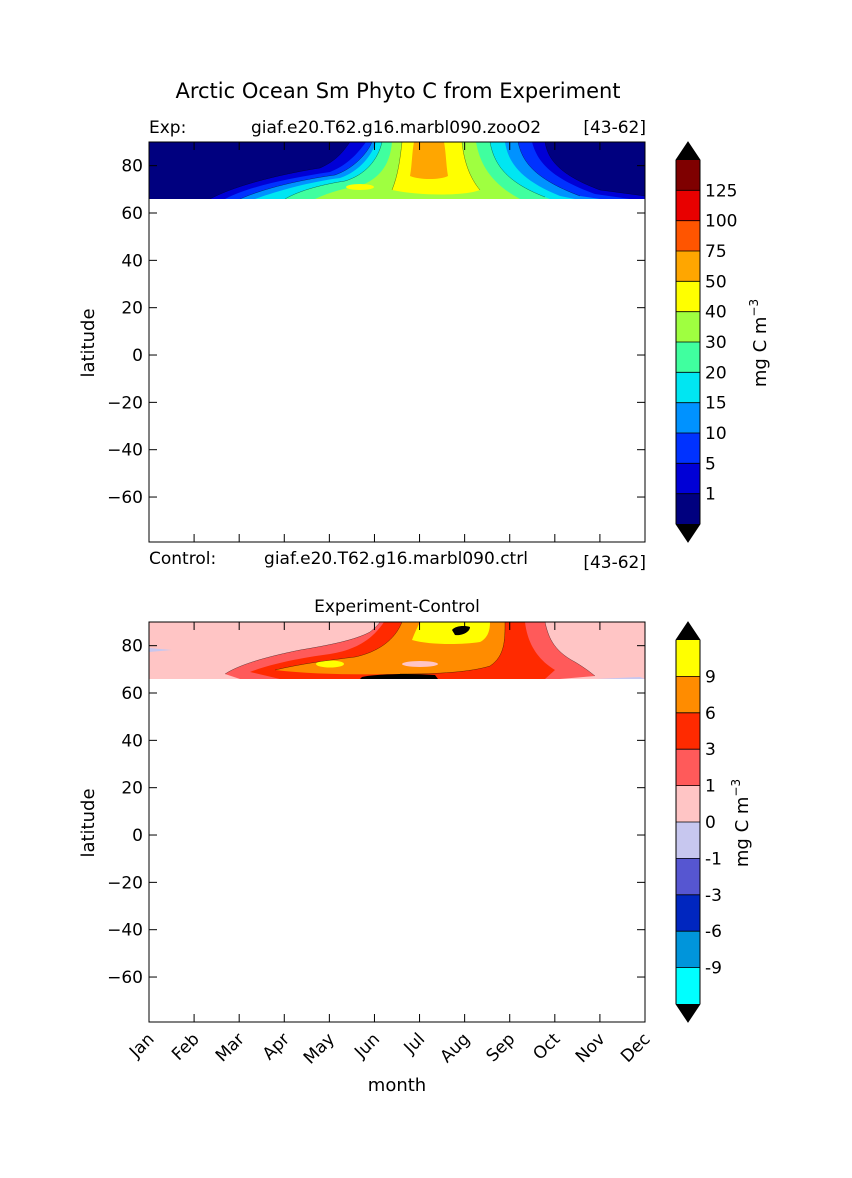 The height and width of the screenshot is (1178, 852). I want to click on exp-cbar-tick-label: 1, so click(710, 495).